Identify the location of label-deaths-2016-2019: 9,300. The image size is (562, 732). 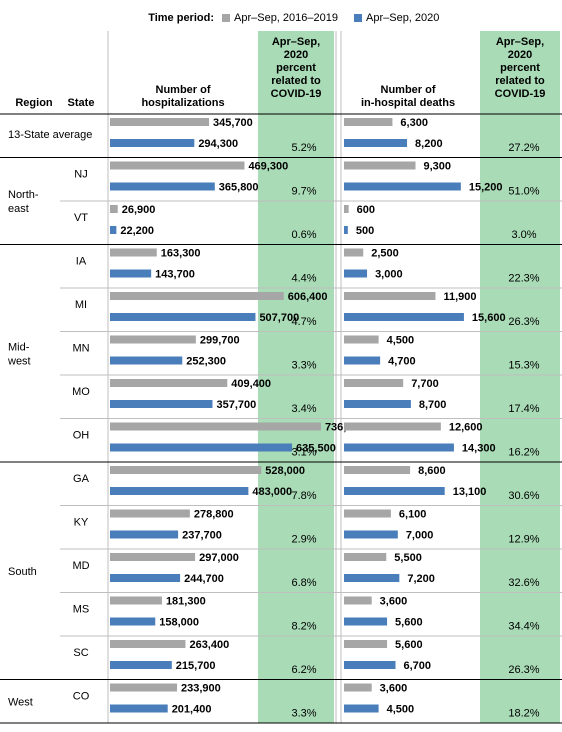
(437, 167).